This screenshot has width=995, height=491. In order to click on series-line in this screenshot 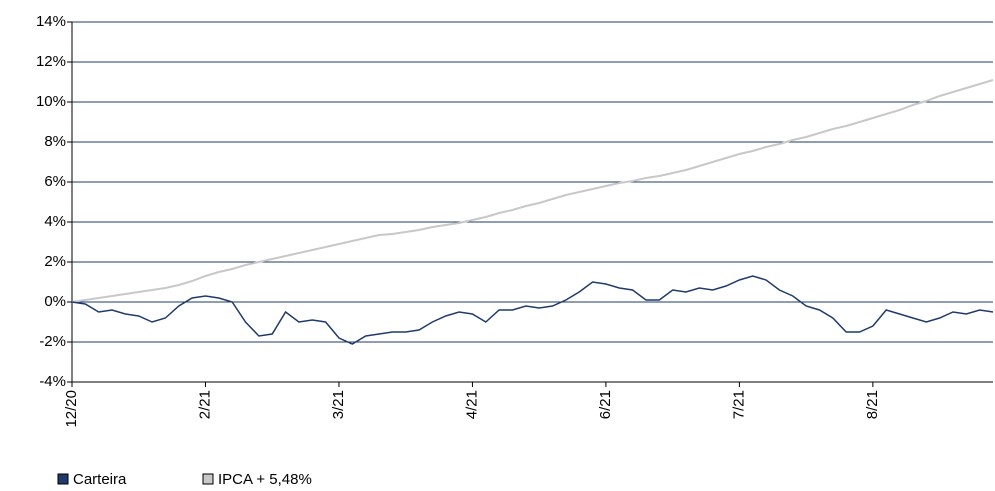, I will do `click(532, 310)`.